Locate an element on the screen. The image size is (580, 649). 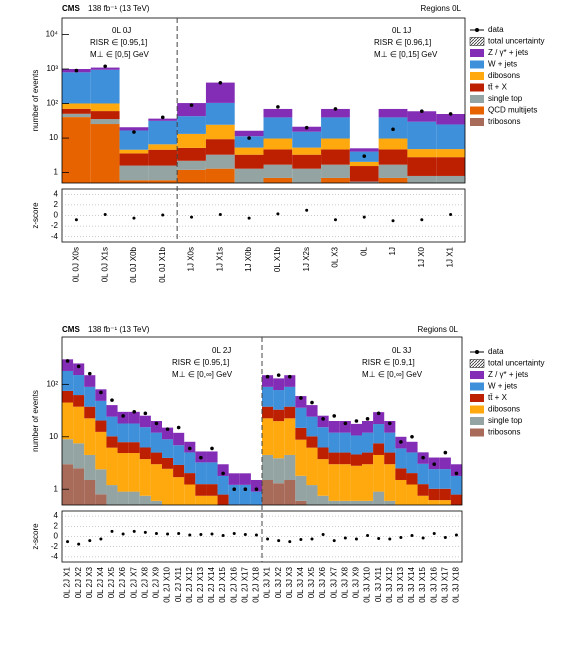
x-tick-label: 0L 0J X0b is located at coordinates (133, 264).